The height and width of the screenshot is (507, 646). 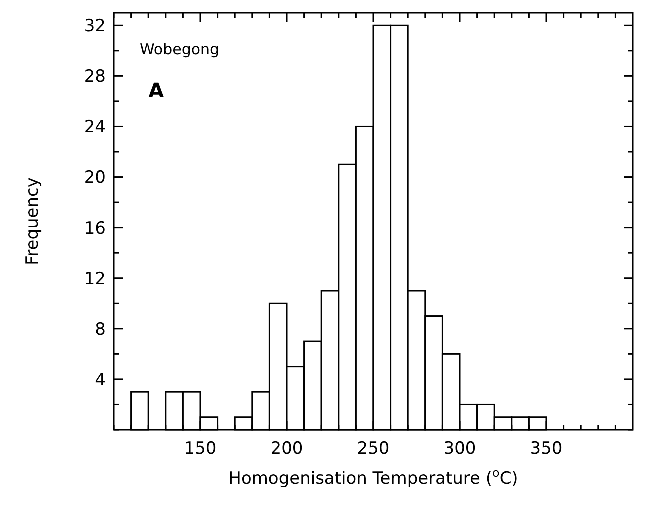 I want to click on x-tick-label: 350, so click(x=546, y=449).